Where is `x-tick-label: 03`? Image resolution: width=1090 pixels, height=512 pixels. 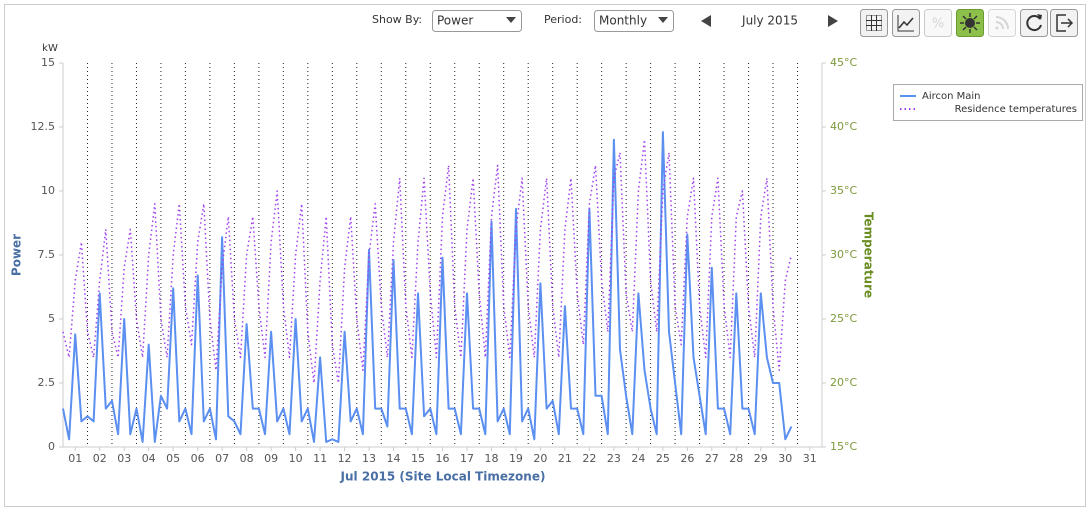 x-tick-label: 03 is located at coordinates (124, 458).